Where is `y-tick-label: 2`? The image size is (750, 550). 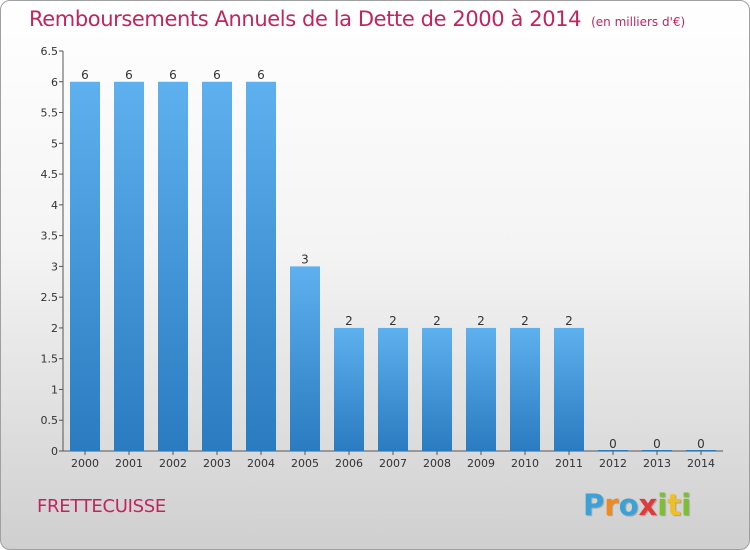
y-tick-label: 2 is located at coordinates (54, 328).